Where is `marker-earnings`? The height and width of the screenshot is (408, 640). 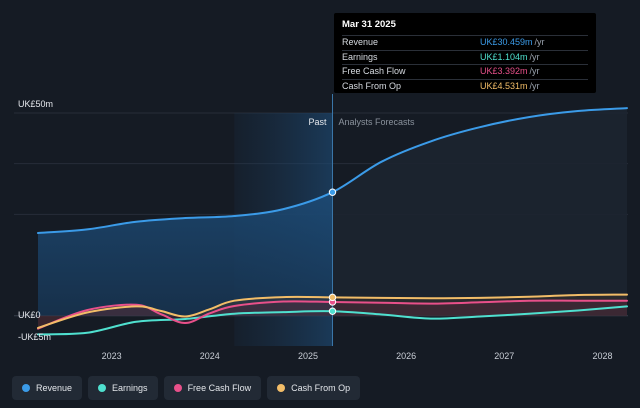
marker-earnings is located at coordinates (332, 311).